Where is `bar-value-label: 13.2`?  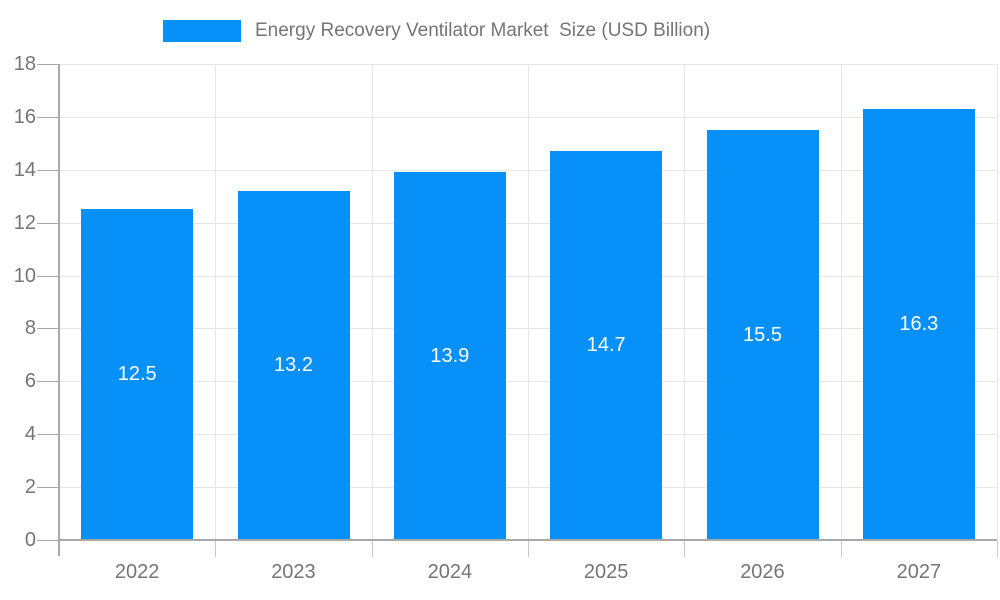
bar-value-label: 13.2 is located at coordinates (293, 364).